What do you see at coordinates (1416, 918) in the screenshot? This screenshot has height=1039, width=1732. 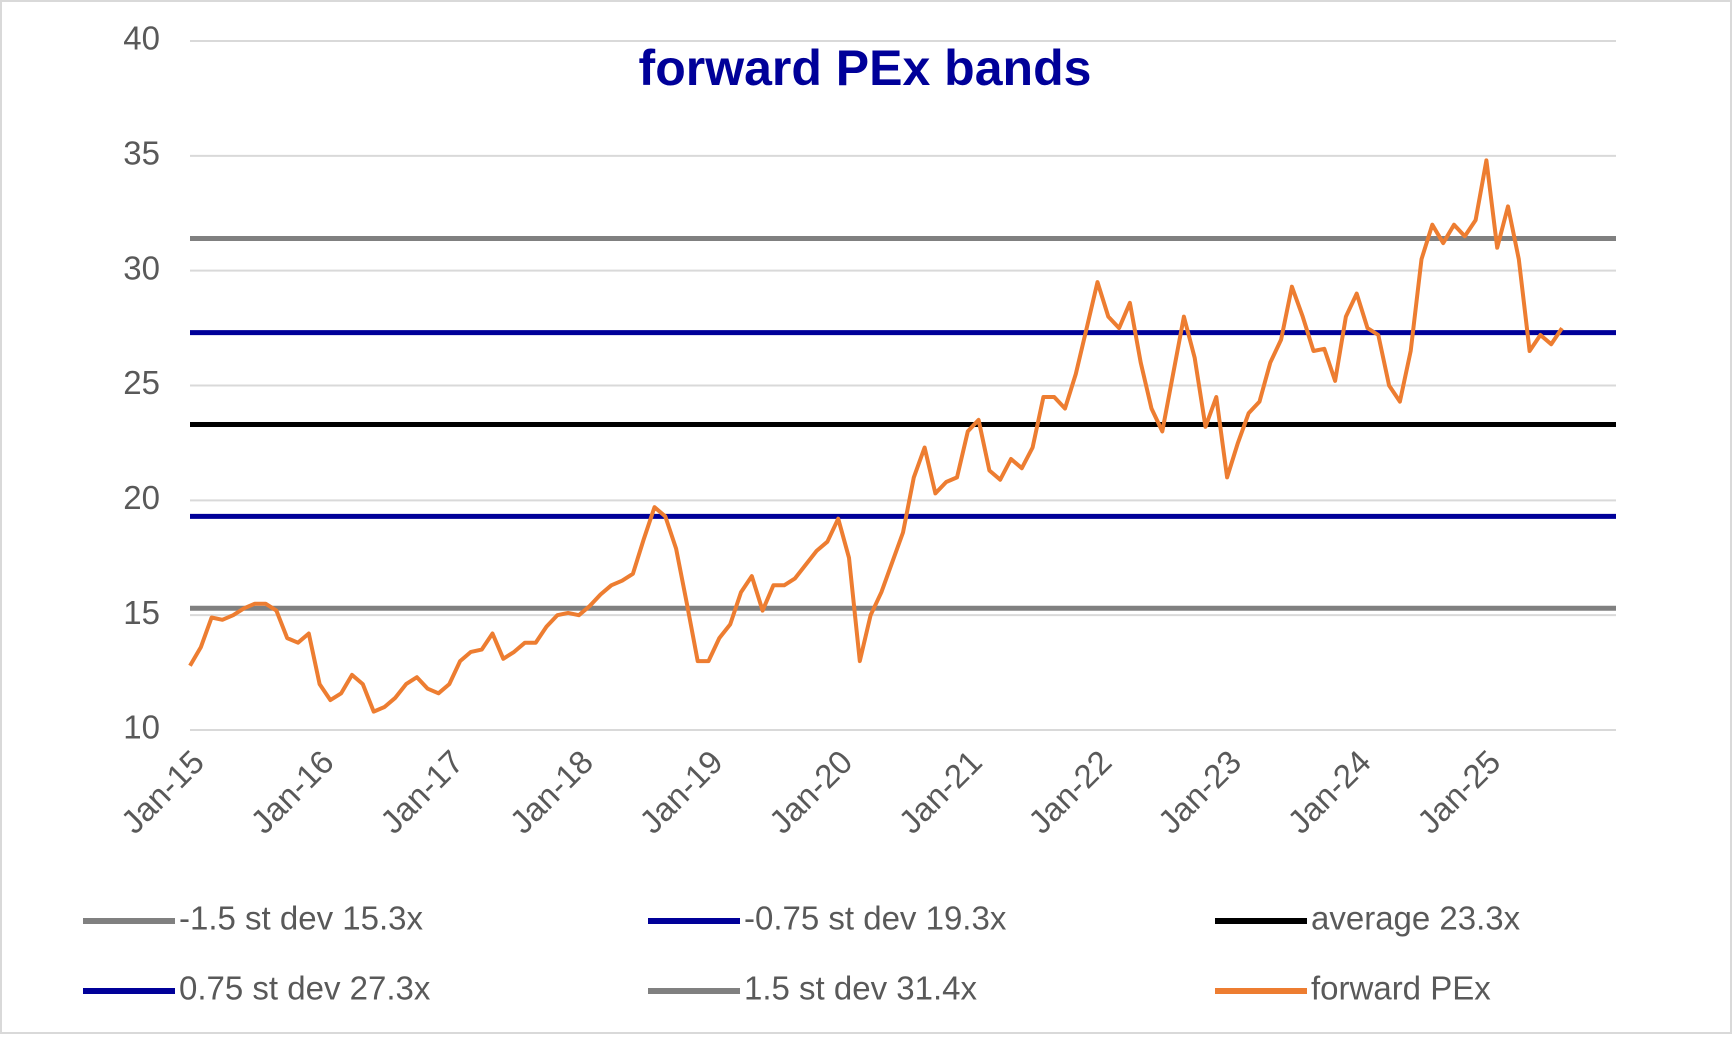 I see `legend-label: average 23.3x` at bounding box center [1416, 918].